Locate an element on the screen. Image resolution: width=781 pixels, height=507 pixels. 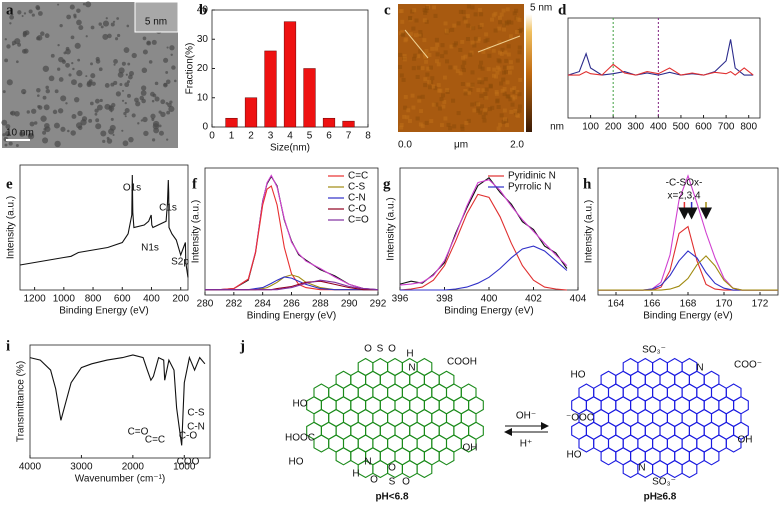
group-label: COO⁻ is located at coordinates (748, 365).